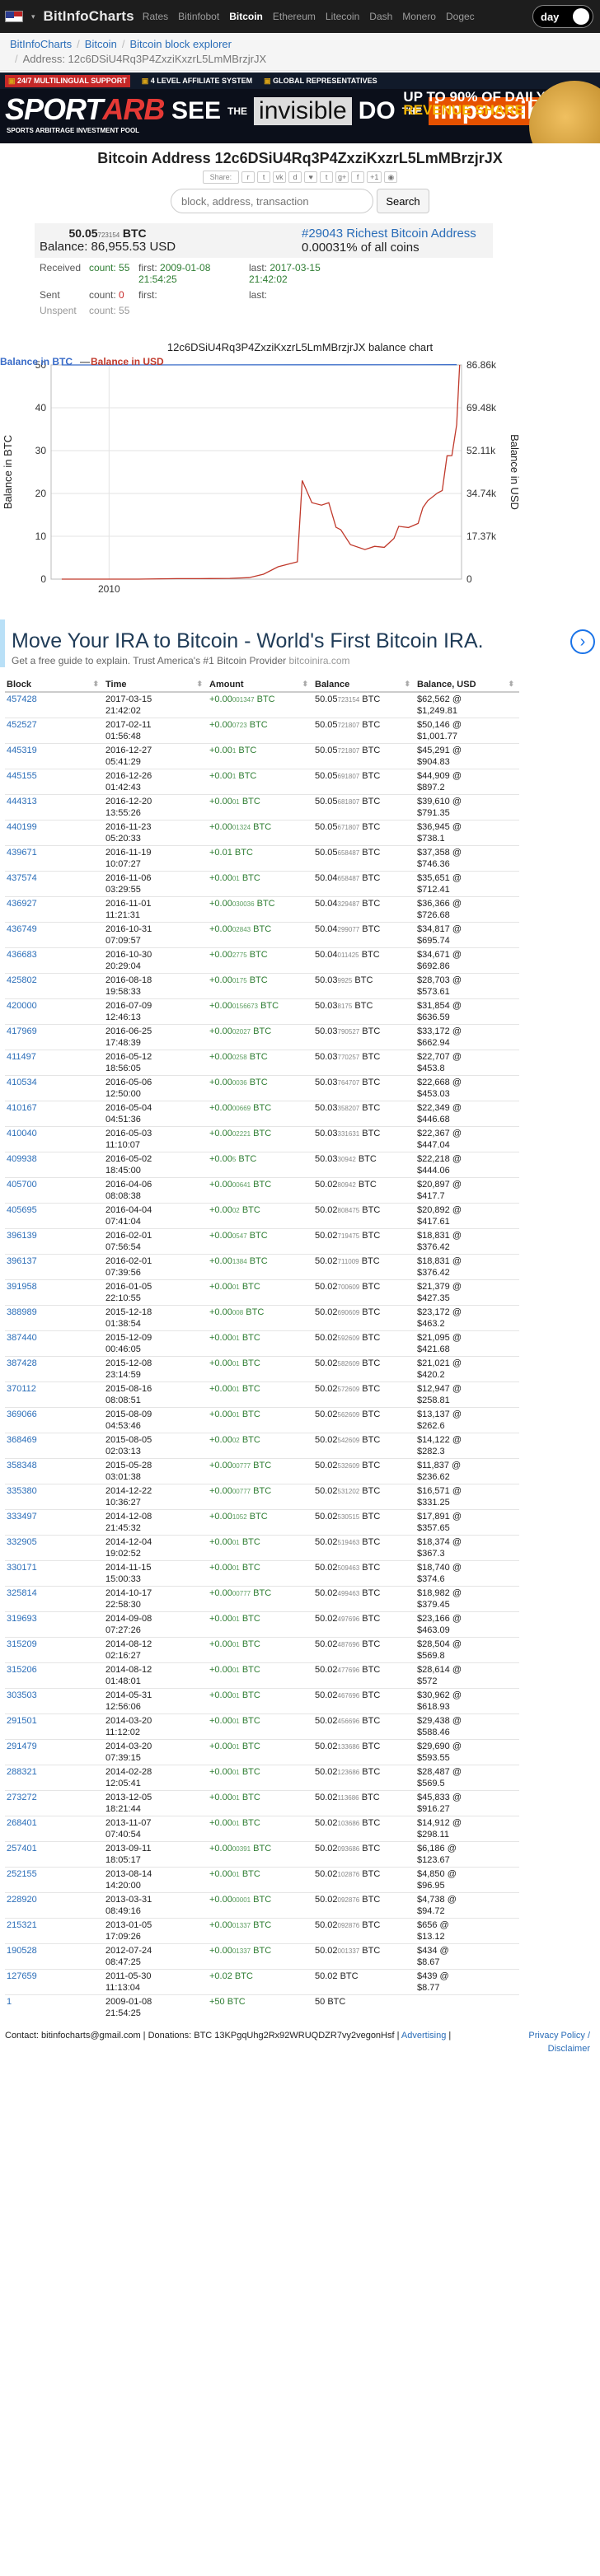  Describe the element at coordinates (22, 904) in the screenshot. I see `block-link: 436927` at that location.